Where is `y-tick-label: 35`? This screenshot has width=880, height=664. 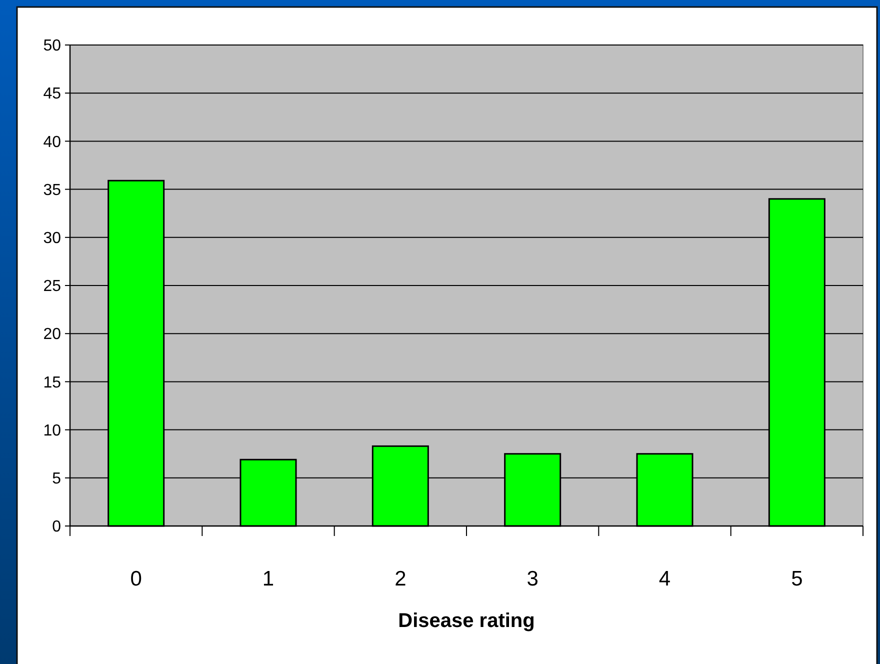 y-tick-label: 35 is located at coordinates (52, 190).